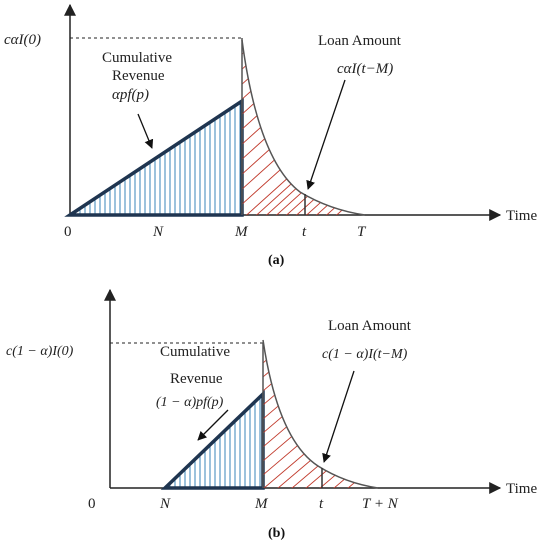  Describe the element at coordinates (138, 76) in the screenshot. I see `panel-a-revenue-title-2: Revenue` at that location.